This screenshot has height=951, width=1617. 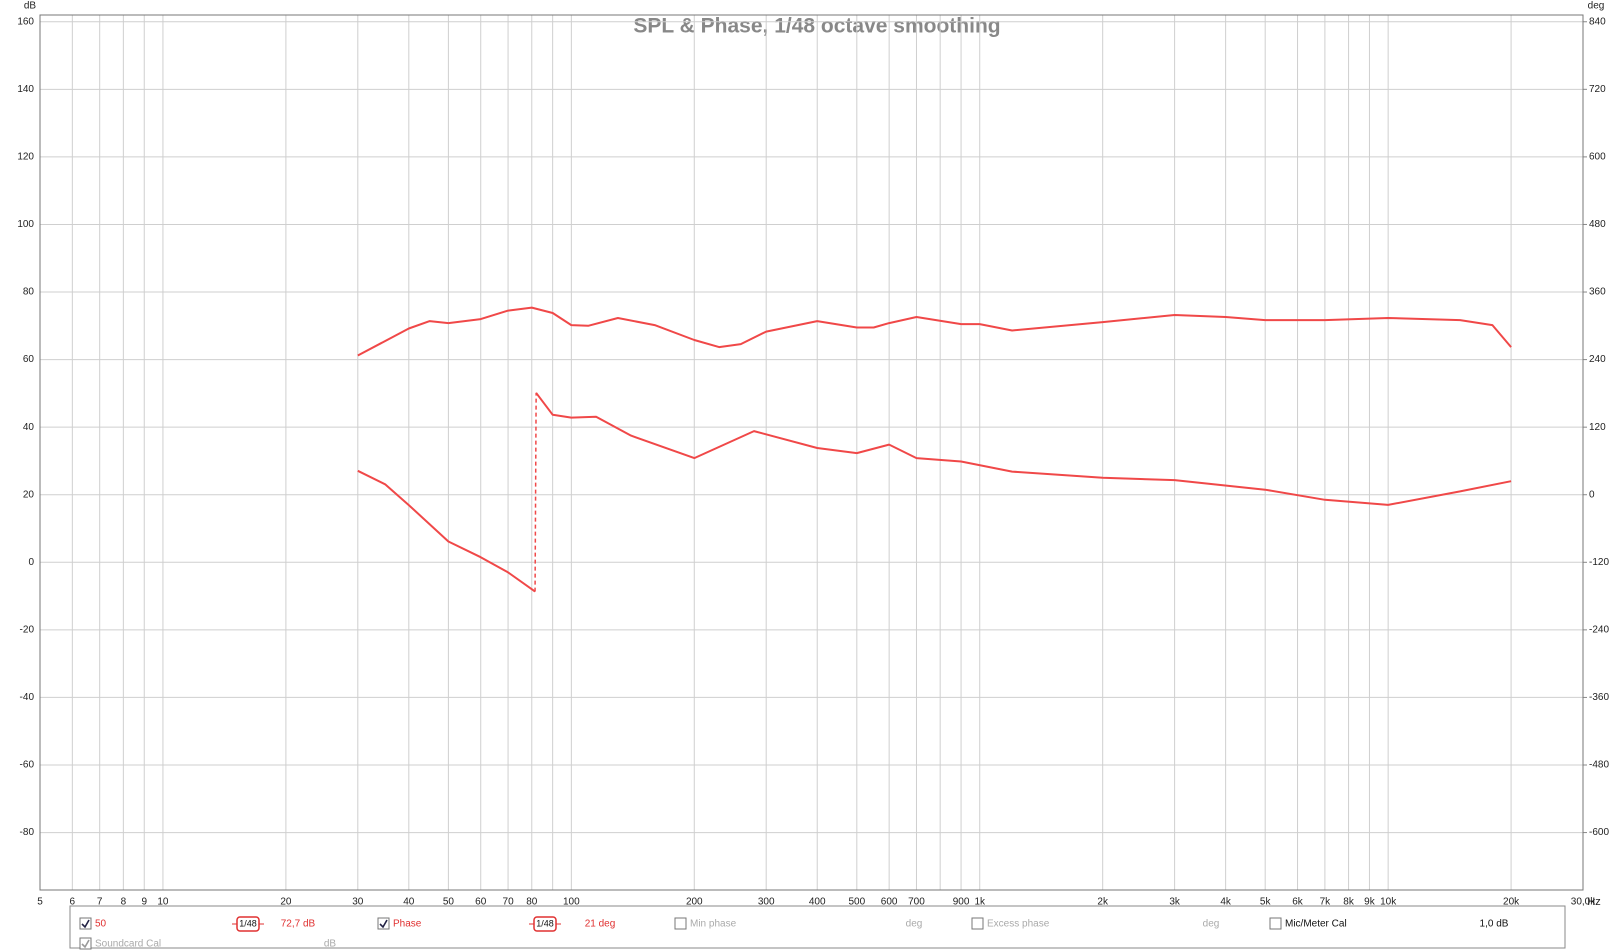 What do you see at coordinates (600, 924) in the screenshot?
I see `legend-readout: 21 deg` at bounding box center [600, 924].